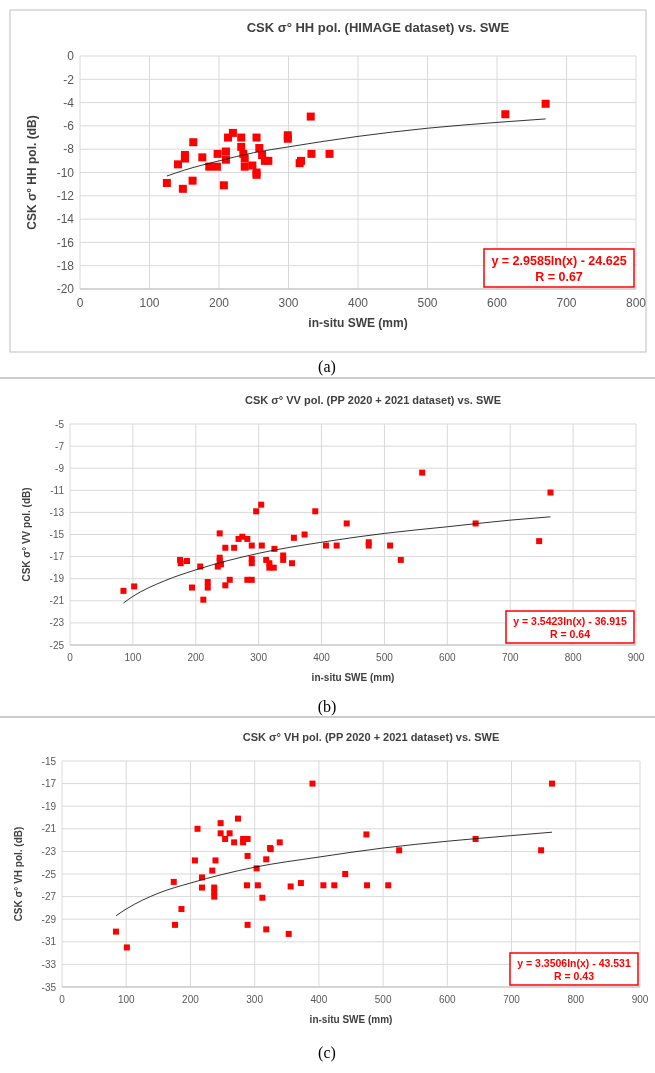  I want to click on y-tick-label: -9, so click(60, 468).